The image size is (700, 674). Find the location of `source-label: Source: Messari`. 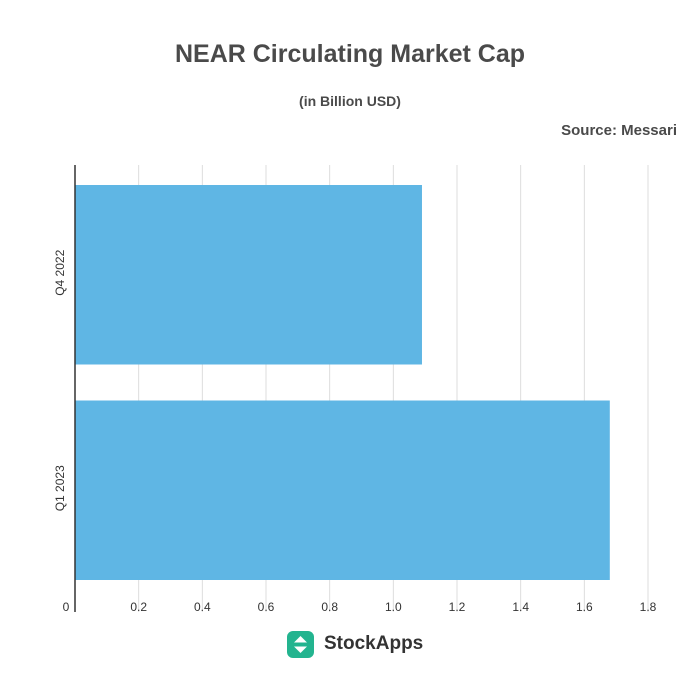

source-label: Source: Messari is located at coordinates (619, 130).